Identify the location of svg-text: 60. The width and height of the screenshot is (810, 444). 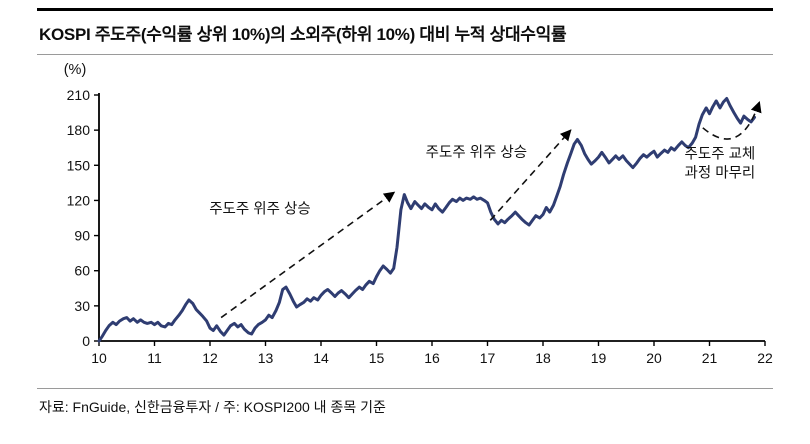
(82, 271).